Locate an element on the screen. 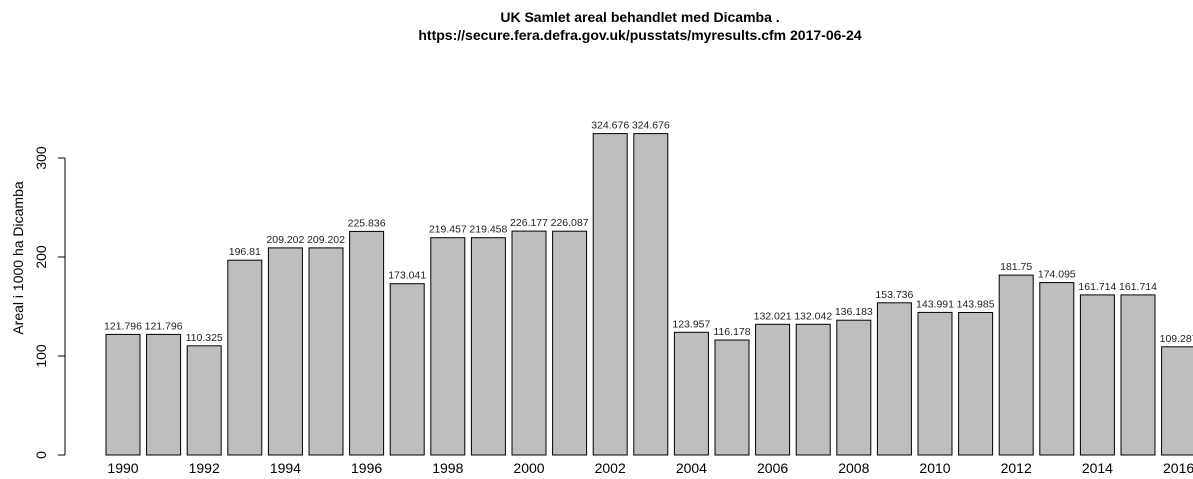 This screenshot has width=1193, height=479. bar-2003 is located at coordinates (651, 294).